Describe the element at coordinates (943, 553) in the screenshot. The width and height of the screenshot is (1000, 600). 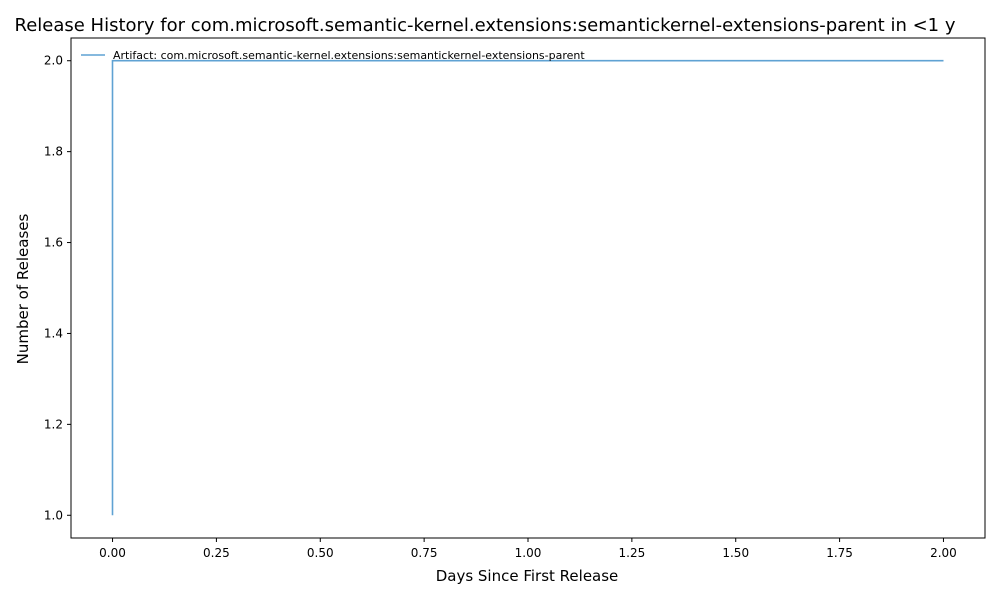
I see `x-tick-label: 2.00` at that location.